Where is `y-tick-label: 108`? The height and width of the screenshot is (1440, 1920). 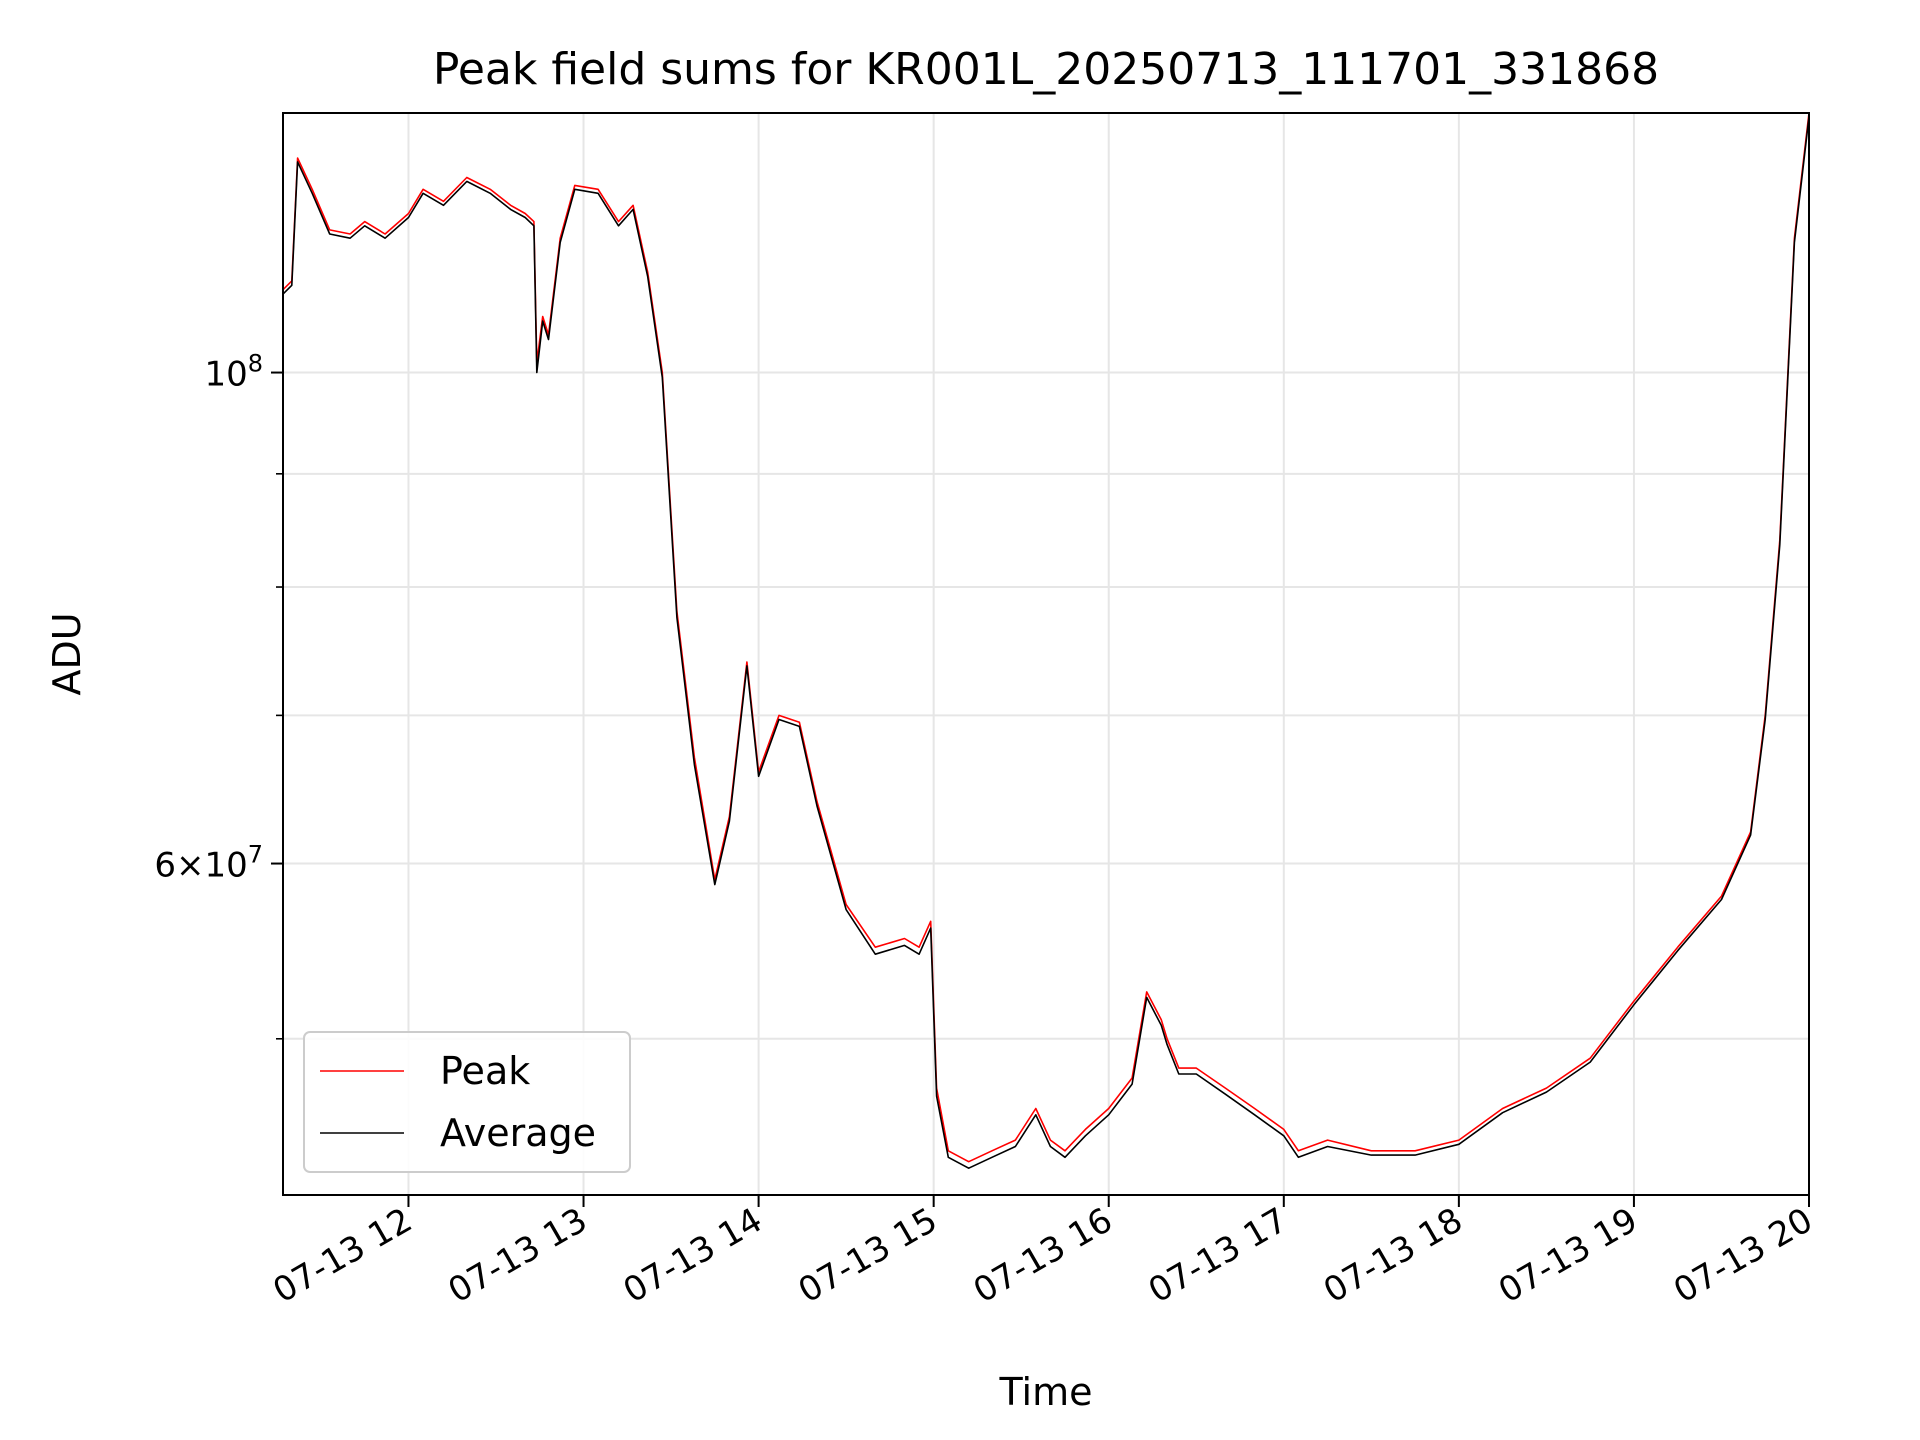 y-tick-label: 108 is located at coordinates (233, 372).